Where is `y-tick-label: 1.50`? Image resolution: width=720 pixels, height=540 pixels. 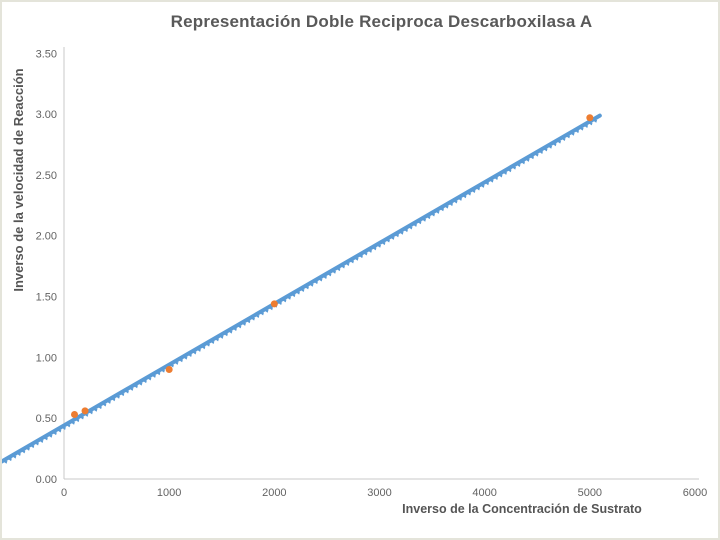
y-tick-label: 1.50 is located at coordinates (46, 298).